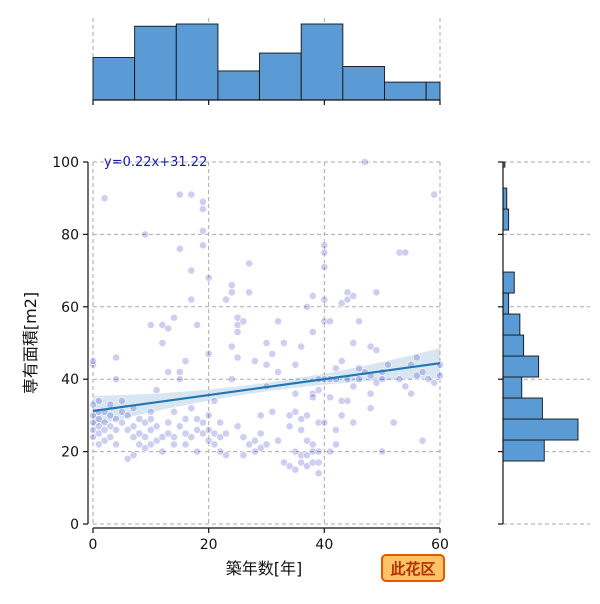  I want to click on x-tick-label: 0, so click(93, 545).